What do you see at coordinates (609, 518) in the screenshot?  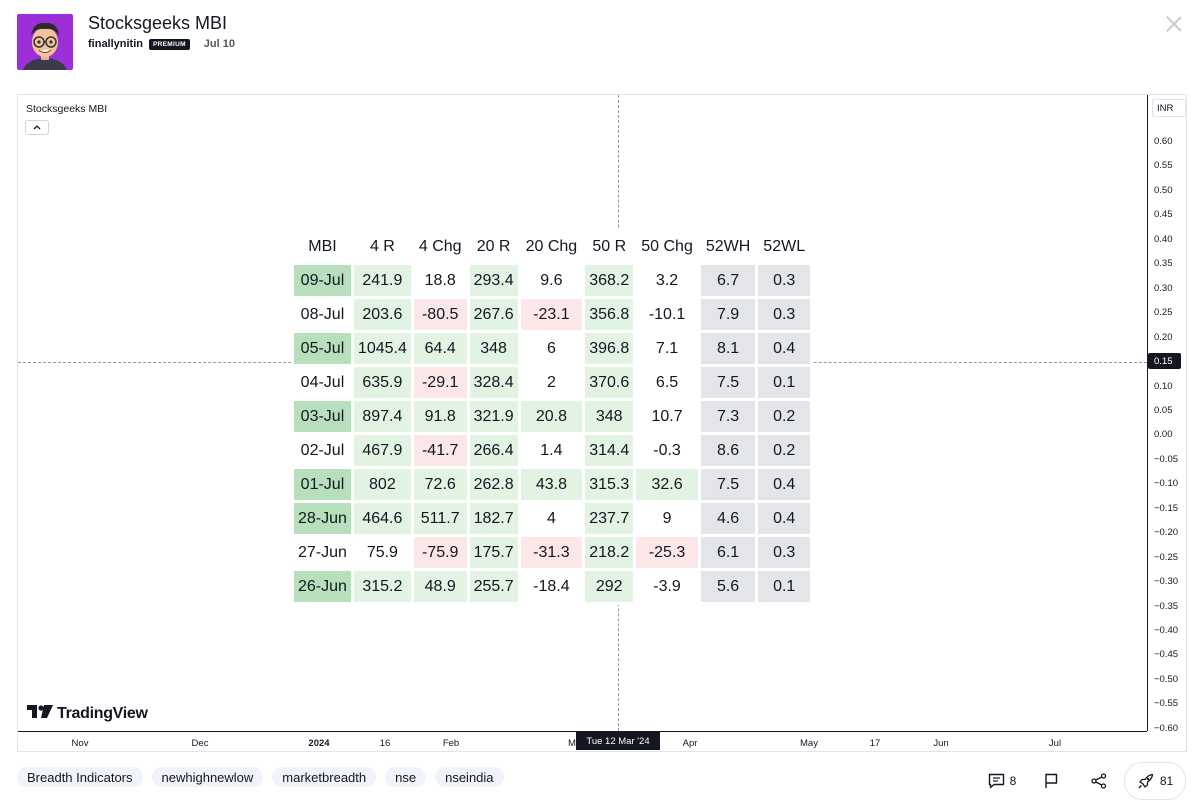 I see `table-cell: 237.7` at bounding box center [609, 518].